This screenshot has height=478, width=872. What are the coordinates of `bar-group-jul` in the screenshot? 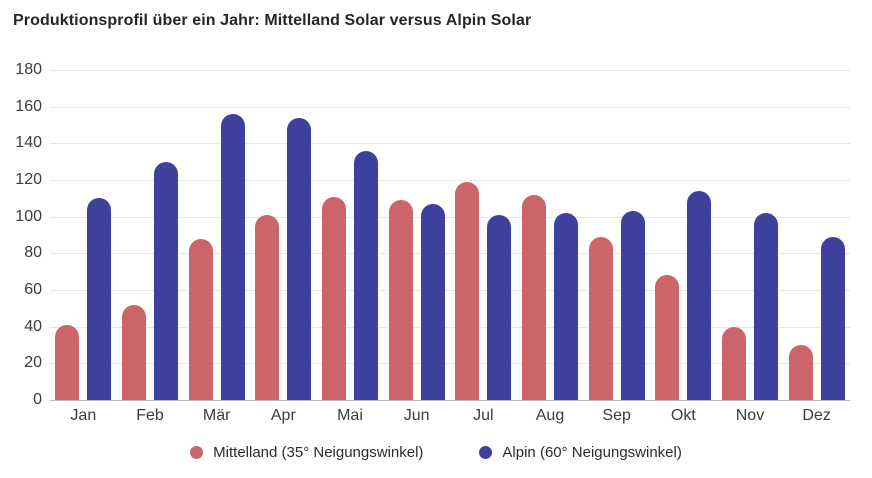 It's located at (483, 235).